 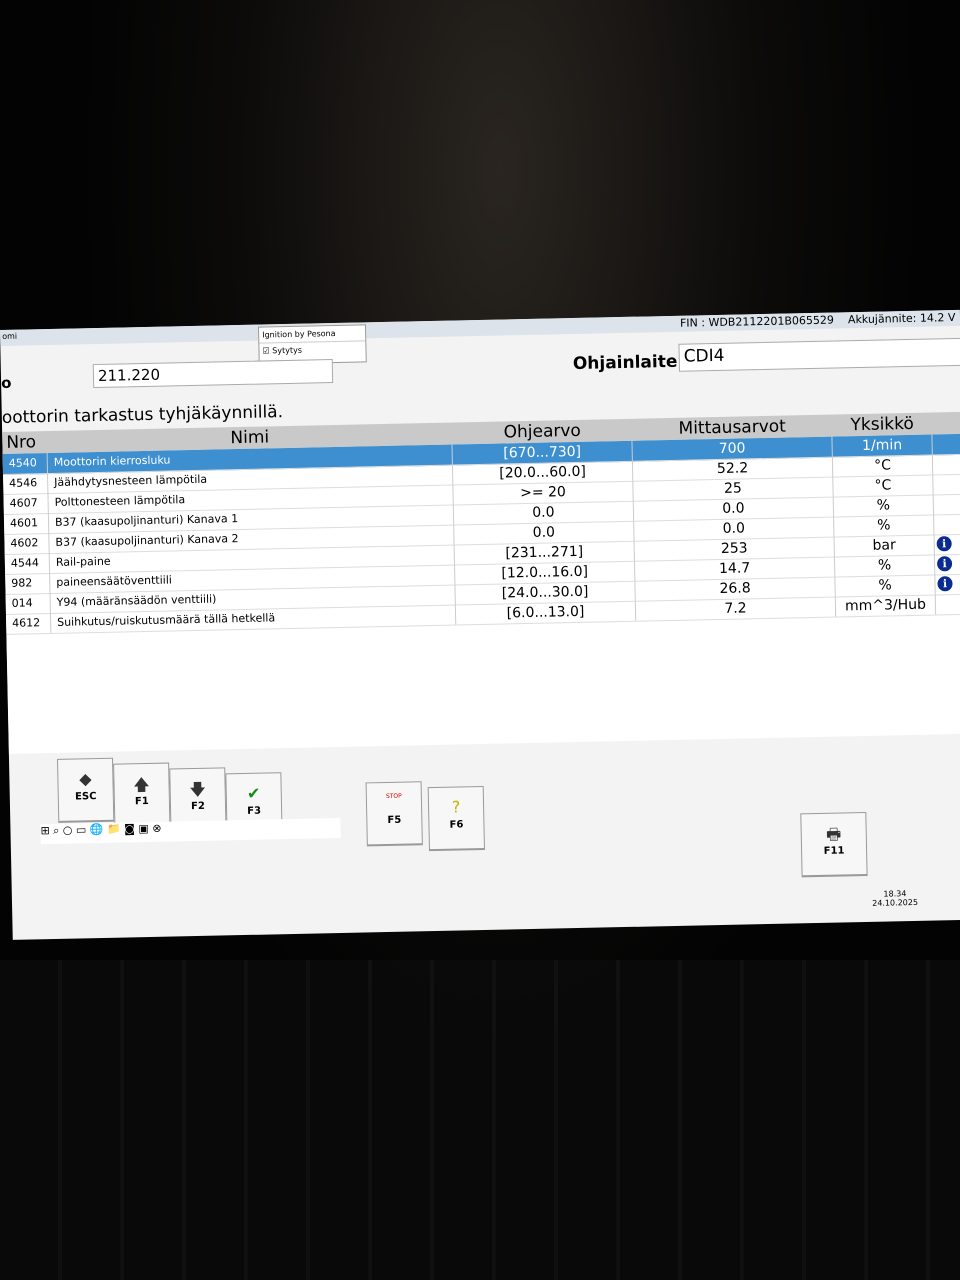 I want to click on popup-checkbox: ☑ Sytytys, so click(x=282, y=350).